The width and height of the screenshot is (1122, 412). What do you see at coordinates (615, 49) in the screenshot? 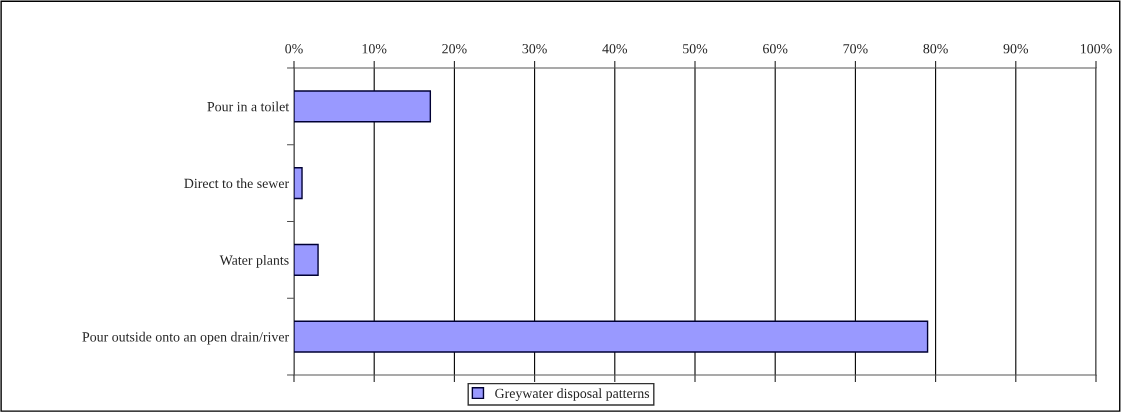
I see `x-tick-label: 40%` at bounding box center [615, 49].